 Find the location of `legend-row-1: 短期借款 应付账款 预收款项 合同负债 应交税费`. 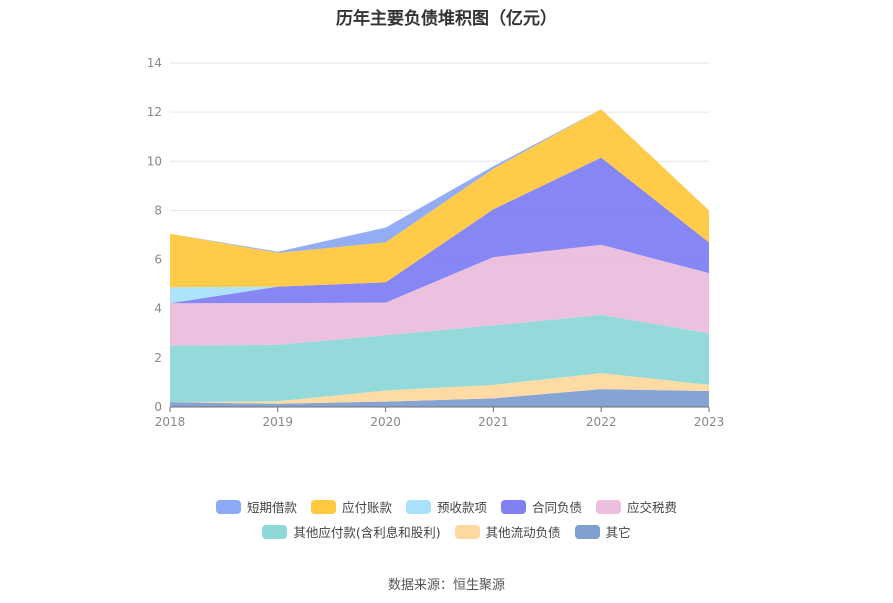

legend-row-1: 短期借款 应付账款 预收款项 合同负债 应交税费 is located at coordinates (446, 506).